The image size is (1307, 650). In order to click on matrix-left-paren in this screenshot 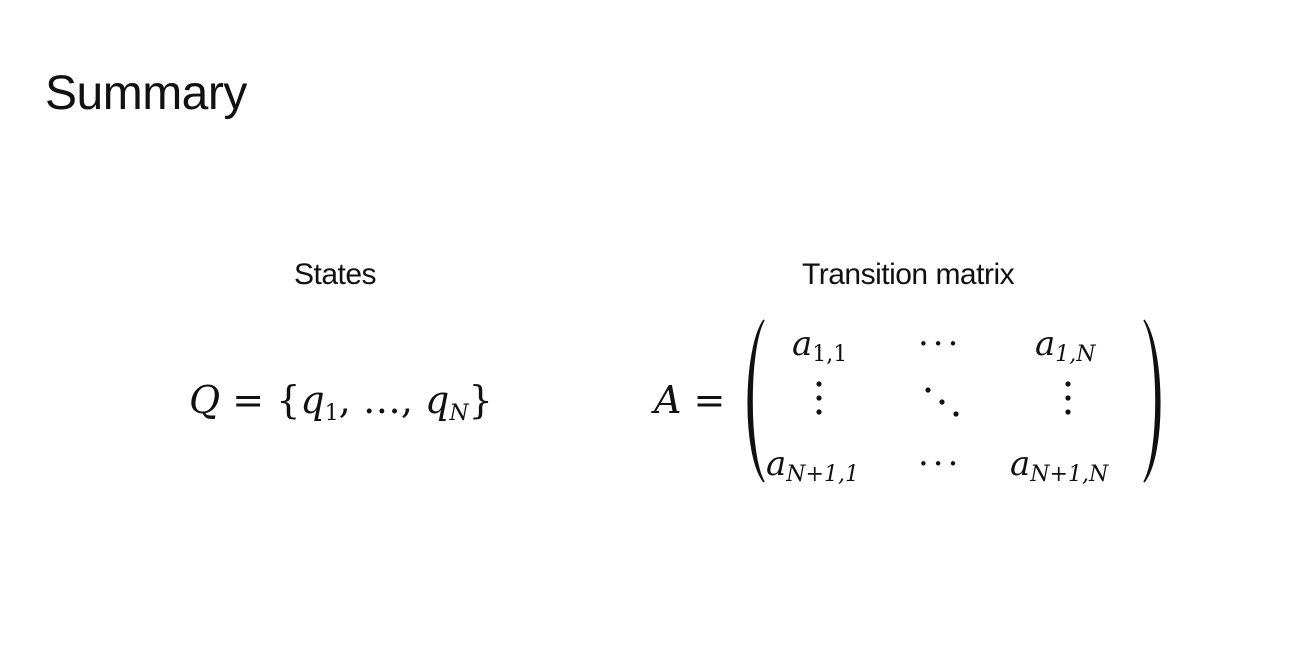, I will do `click(753, 401)`.